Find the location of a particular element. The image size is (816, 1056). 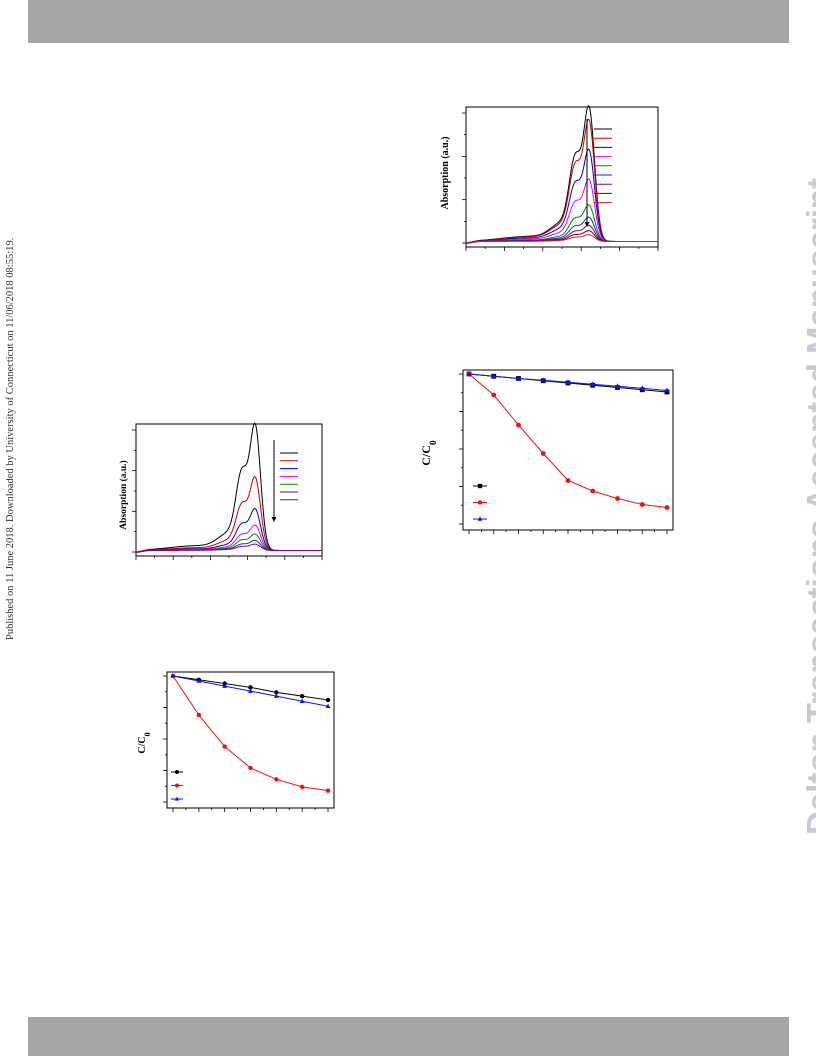

absorption-chart-left: Absorption (a.u.) is located at coordinates (220, 491).